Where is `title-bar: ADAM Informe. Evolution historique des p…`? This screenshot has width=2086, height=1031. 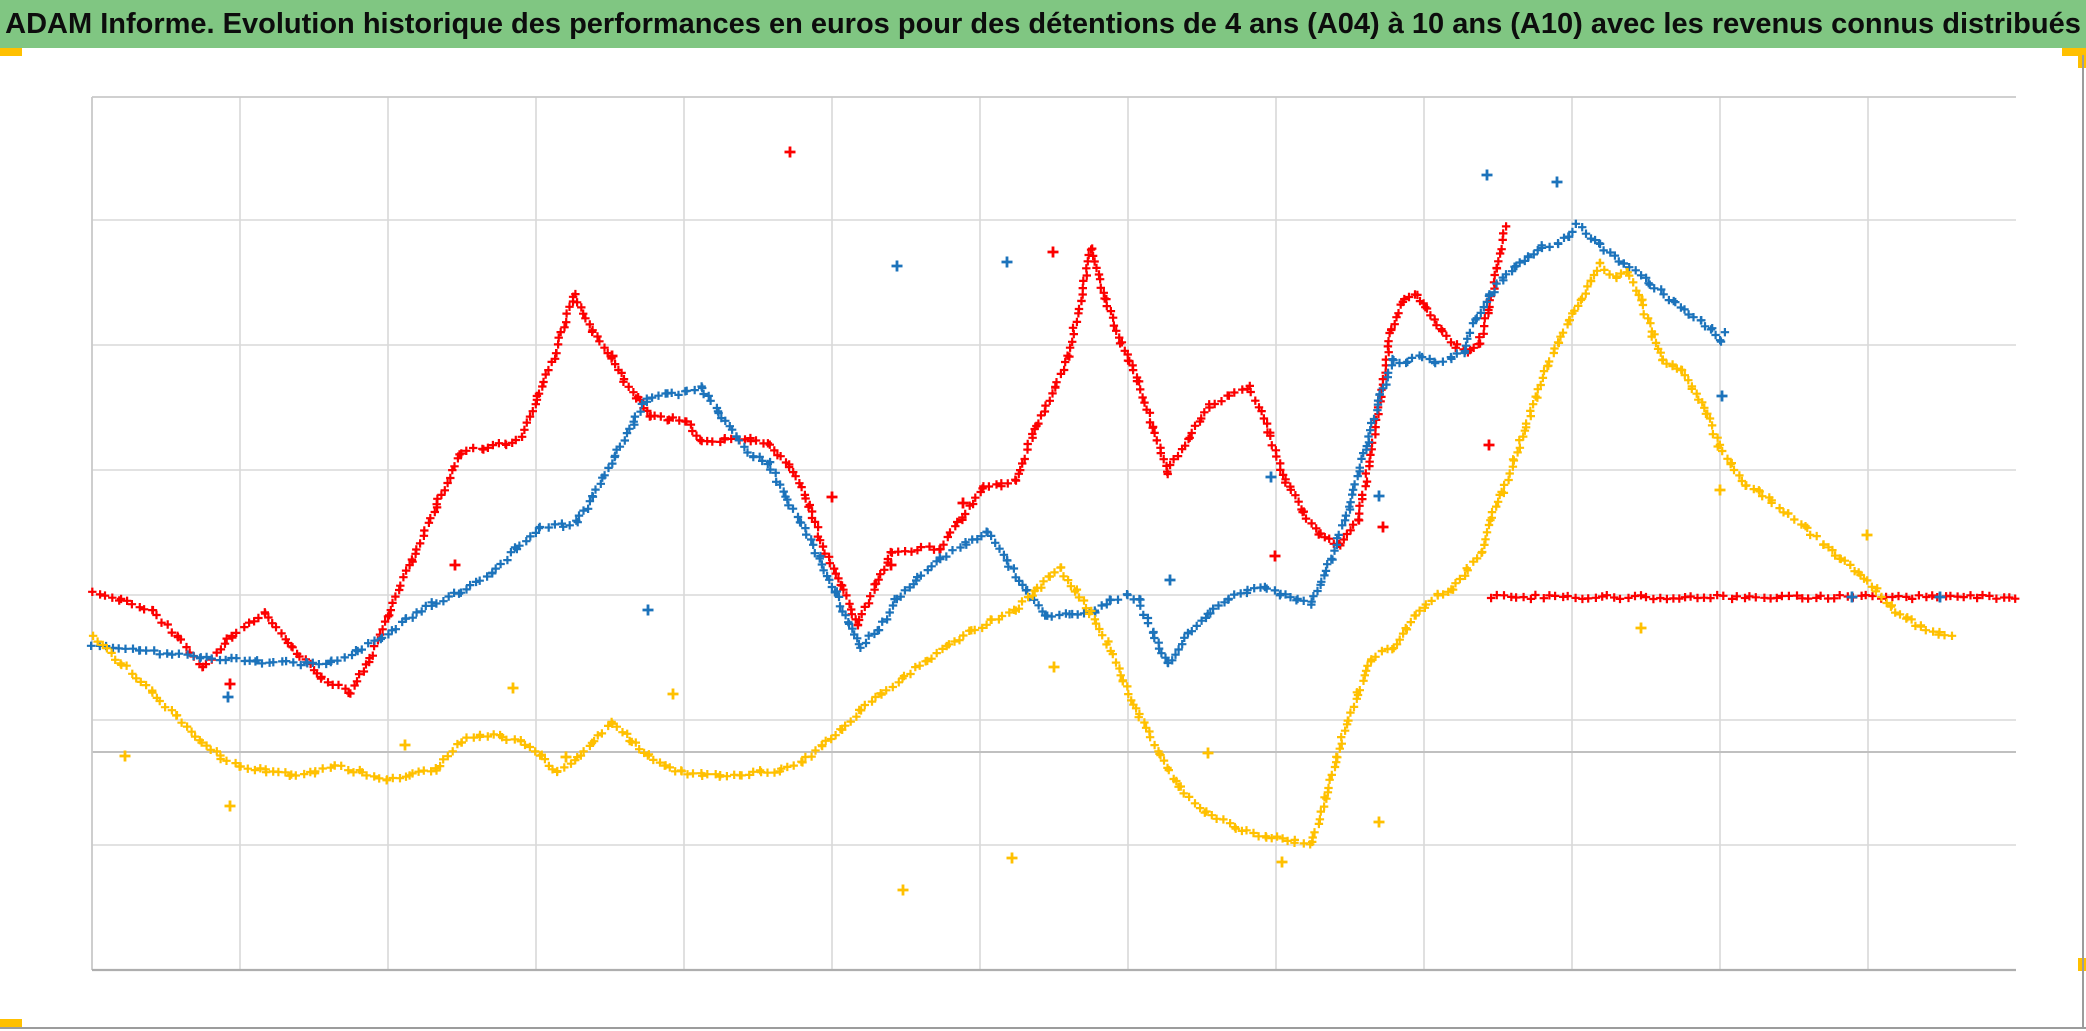
title-bar: ADAM Informe. Evolution historique des p… is located at coordinates (1043, 24).